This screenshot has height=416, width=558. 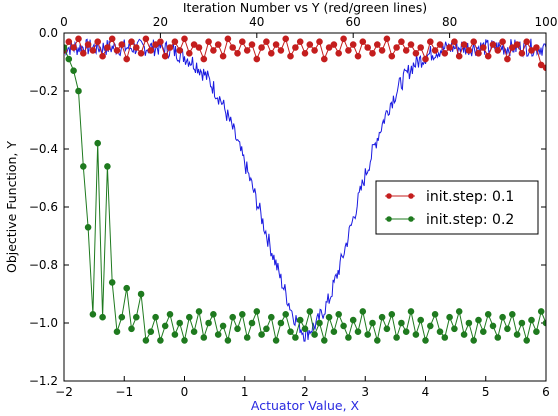 I want to click on legend-red-label: init.step: 0.1, so click(x=470, y=197).